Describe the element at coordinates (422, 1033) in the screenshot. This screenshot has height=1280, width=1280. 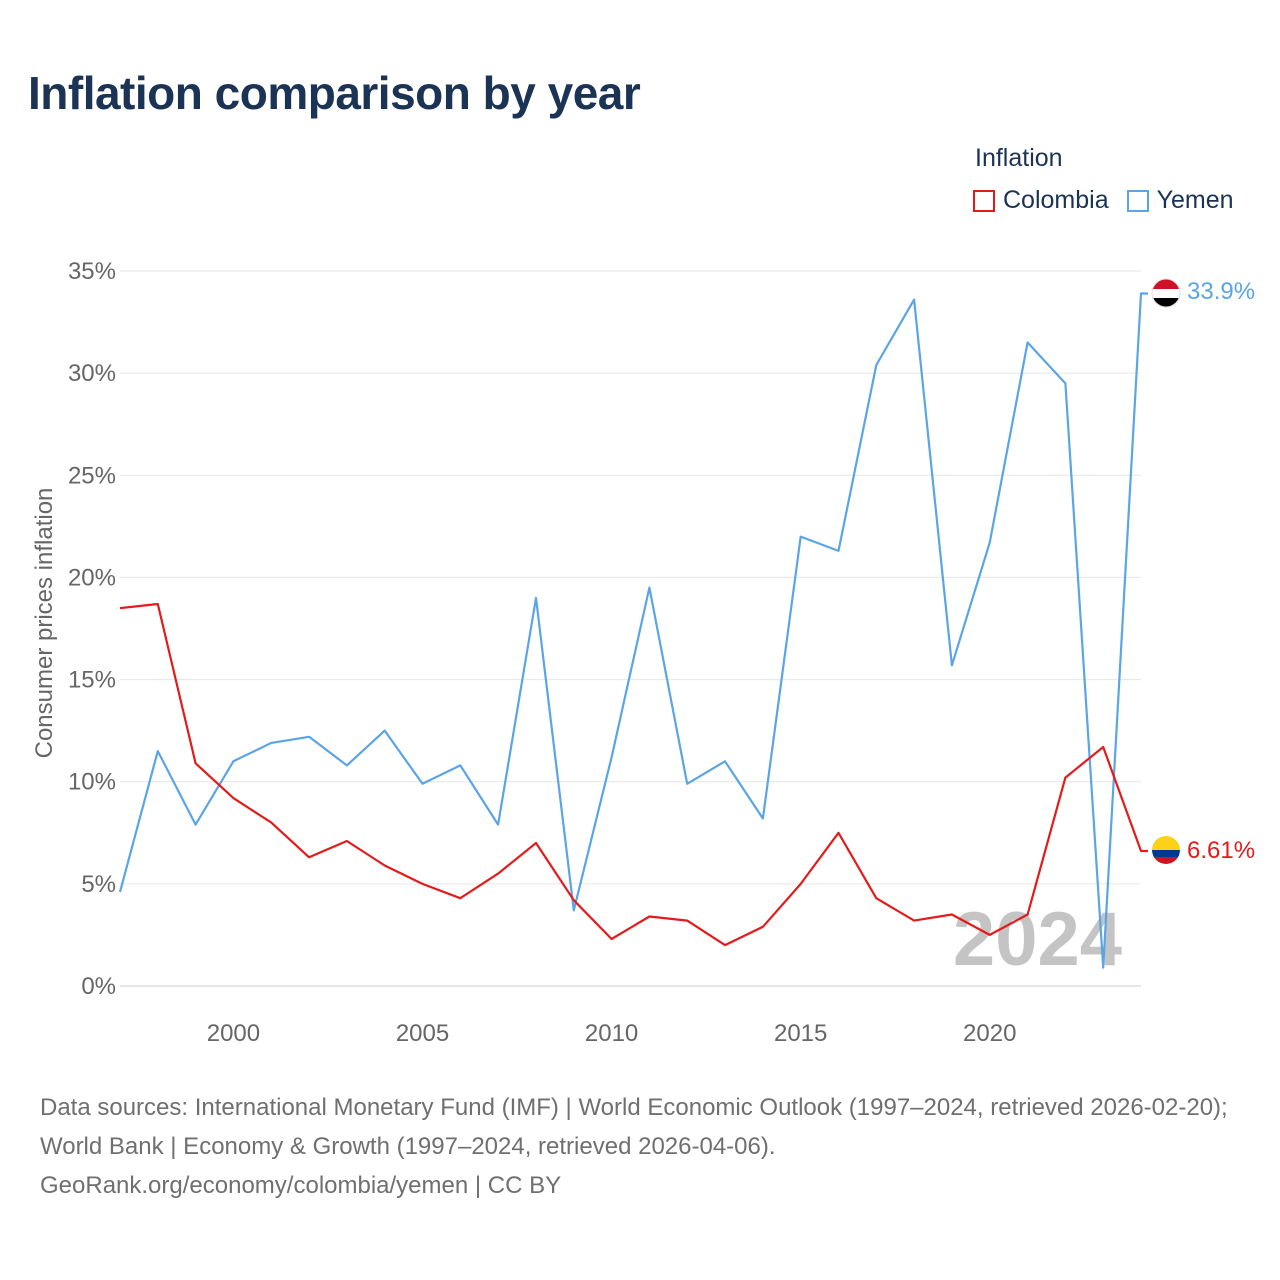
I see `x-tick-label: 2005` at that location.